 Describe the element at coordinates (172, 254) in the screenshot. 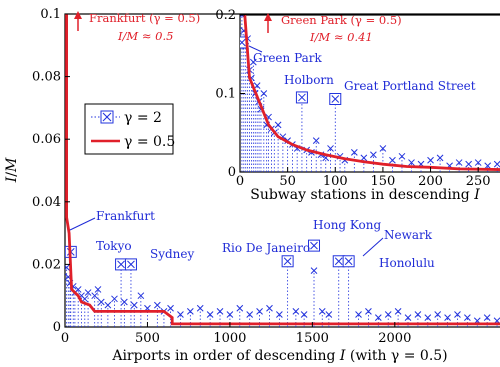

I see `annotation-sydney: Sydney` at that location.